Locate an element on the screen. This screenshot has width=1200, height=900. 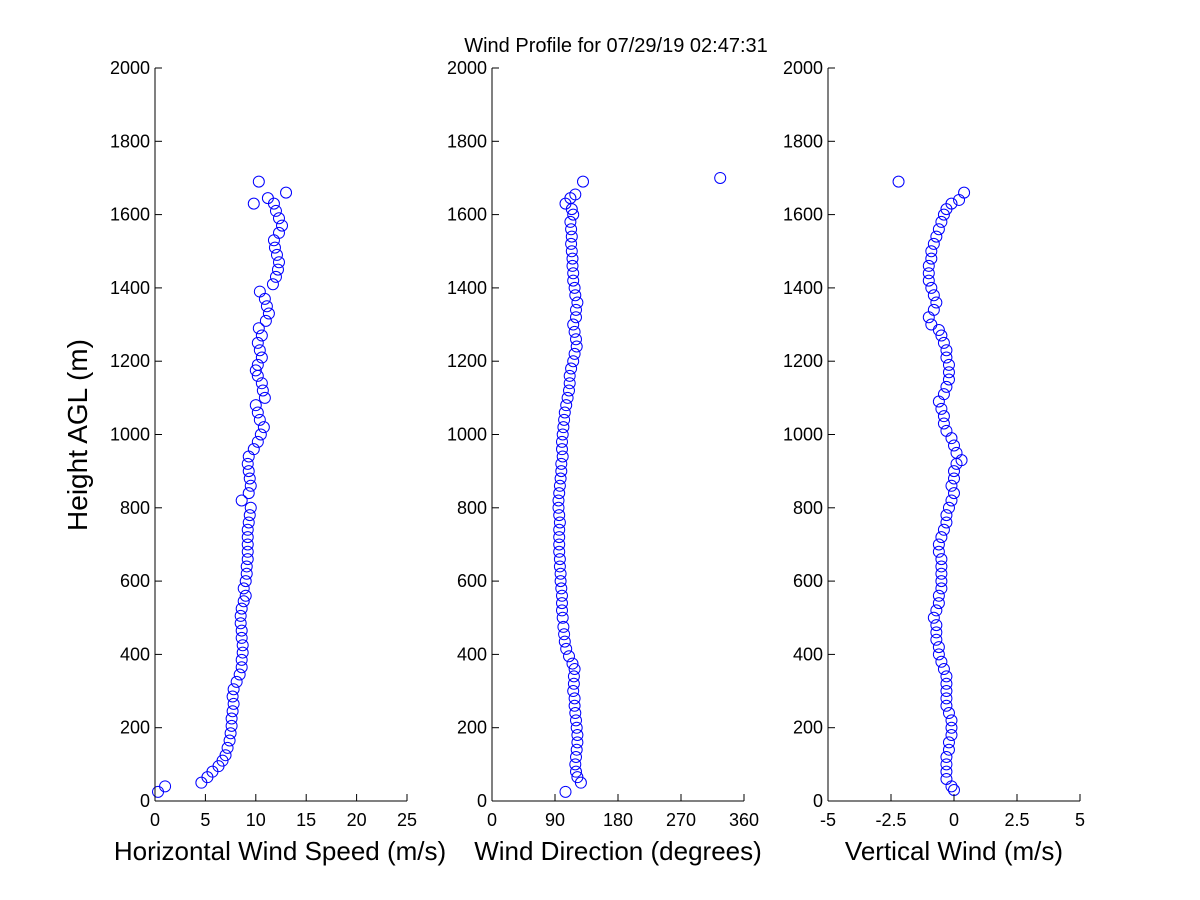
wind-direction-markers is located at coordinates (639, 484).